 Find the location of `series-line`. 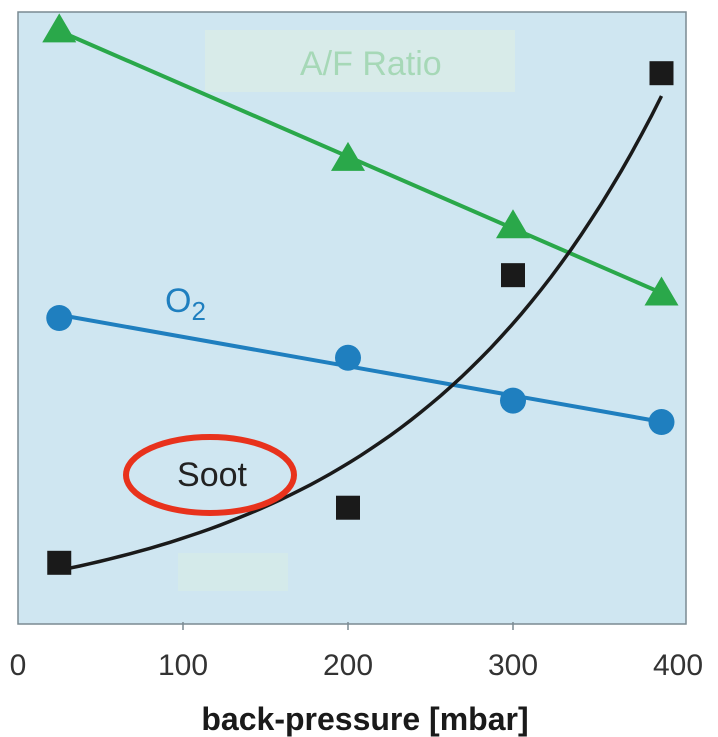

series-line is located at coordinates (360, 368).